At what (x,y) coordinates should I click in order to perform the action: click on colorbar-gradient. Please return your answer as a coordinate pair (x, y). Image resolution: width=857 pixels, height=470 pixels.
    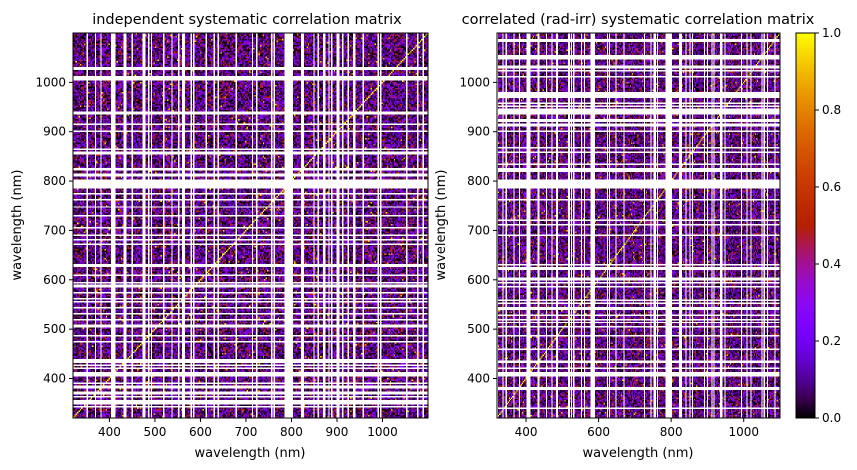
    Looking at the image, I should click on (805, 225).